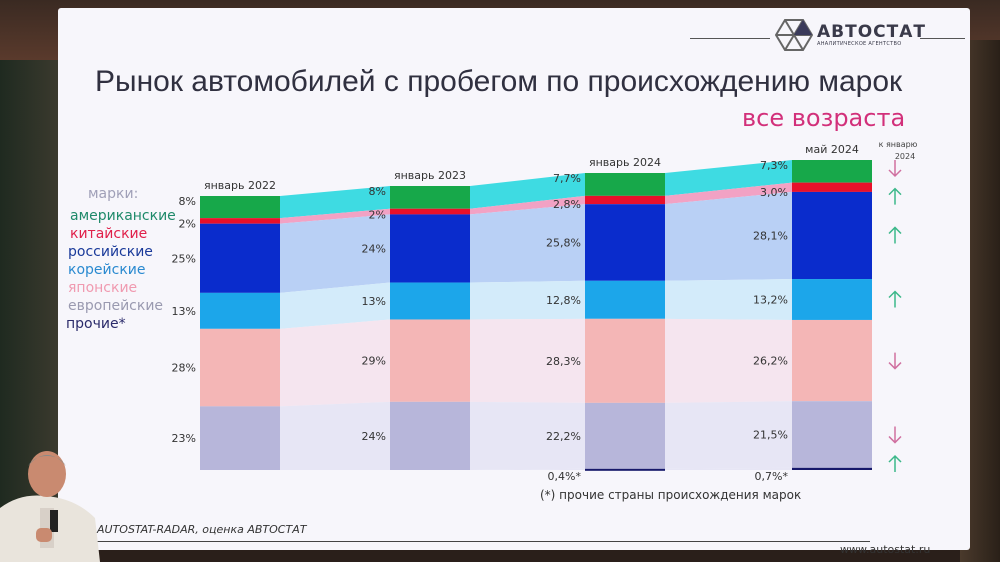 The image size is (1000, 562). I want to click on legend-item: европейские, so click(116, 306).